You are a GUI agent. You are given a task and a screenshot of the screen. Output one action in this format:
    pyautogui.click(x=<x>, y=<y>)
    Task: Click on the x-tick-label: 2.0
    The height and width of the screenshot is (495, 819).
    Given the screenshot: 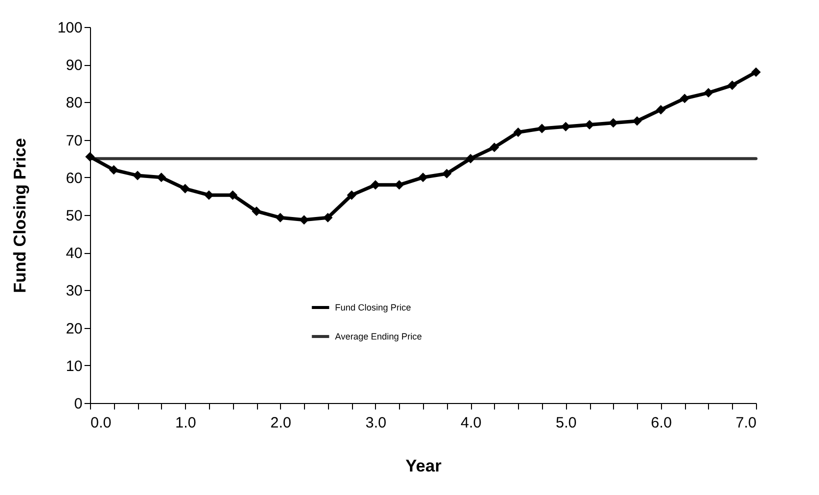 What is the action you would take?
    pyautogui.click(x=281, y=423)
    